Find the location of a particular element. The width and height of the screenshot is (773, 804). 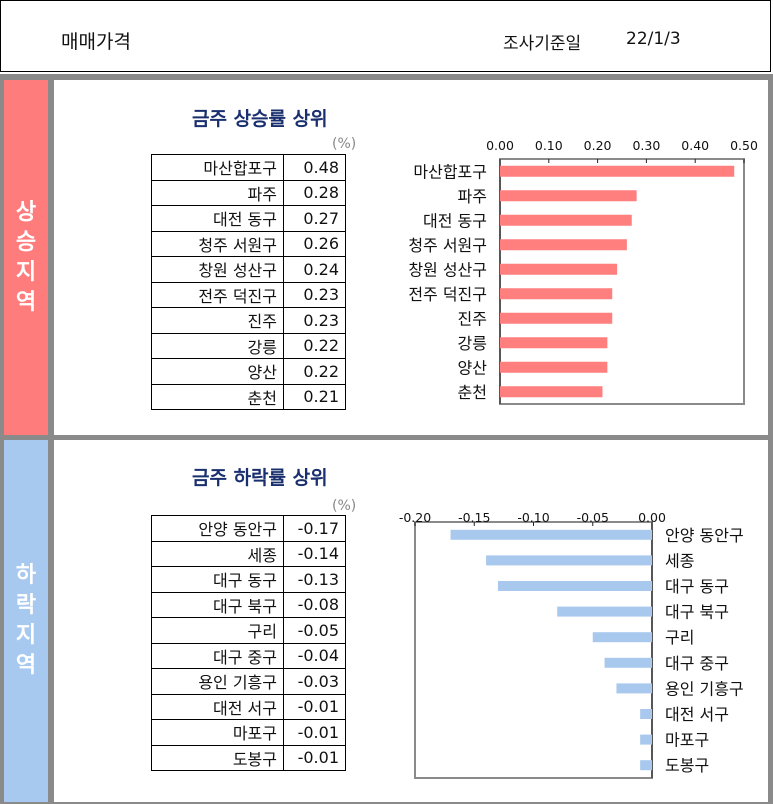

category-label: 대구 북구 is located at coordinates (697, 612).